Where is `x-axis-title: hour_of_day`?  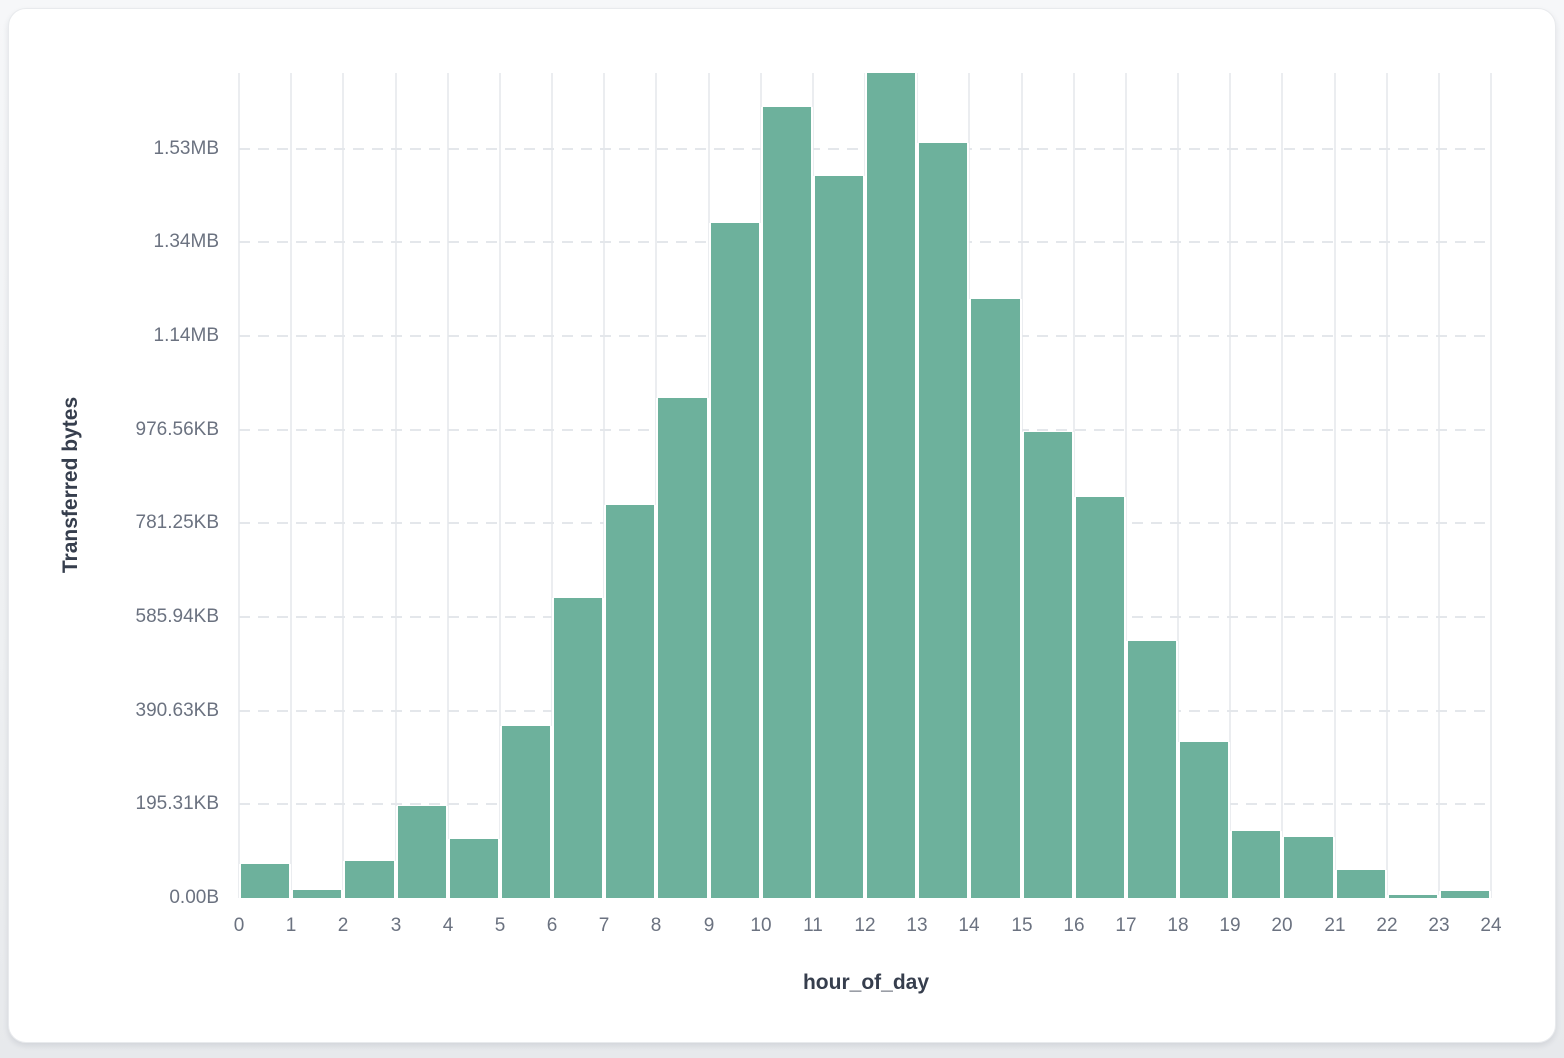
x-axis-title: hour_of_day is located at coordinates (866, 982).